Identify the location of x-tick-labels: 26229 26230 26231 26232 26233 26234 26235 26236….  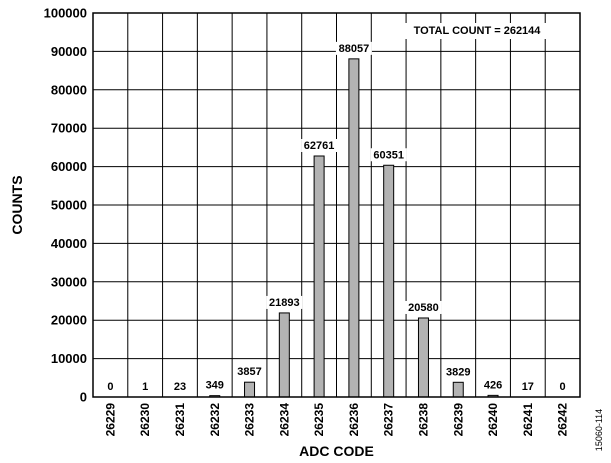
(336, 420).